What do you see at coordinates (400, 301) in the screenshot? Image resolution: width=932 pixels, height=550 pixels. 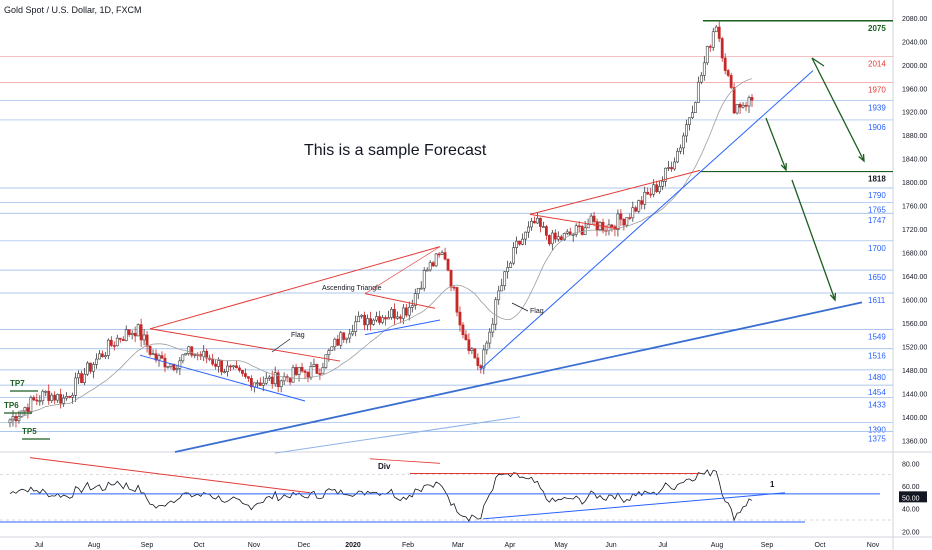 I see `triangle-upper` at bounding box center [400, 301].